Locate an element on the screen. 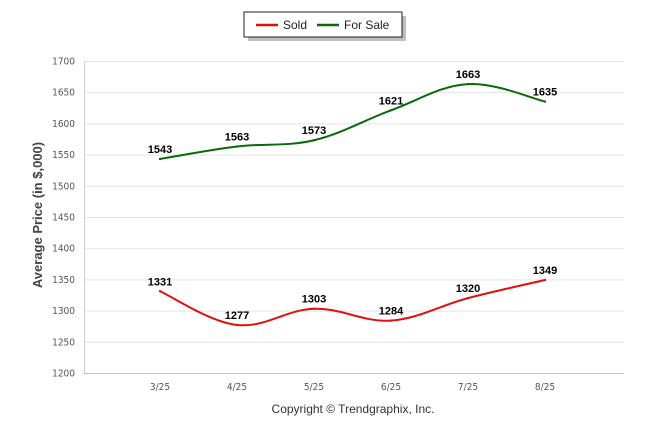  data-label-for-sale-3-25: 1543 is located at coordinates (160, 150).